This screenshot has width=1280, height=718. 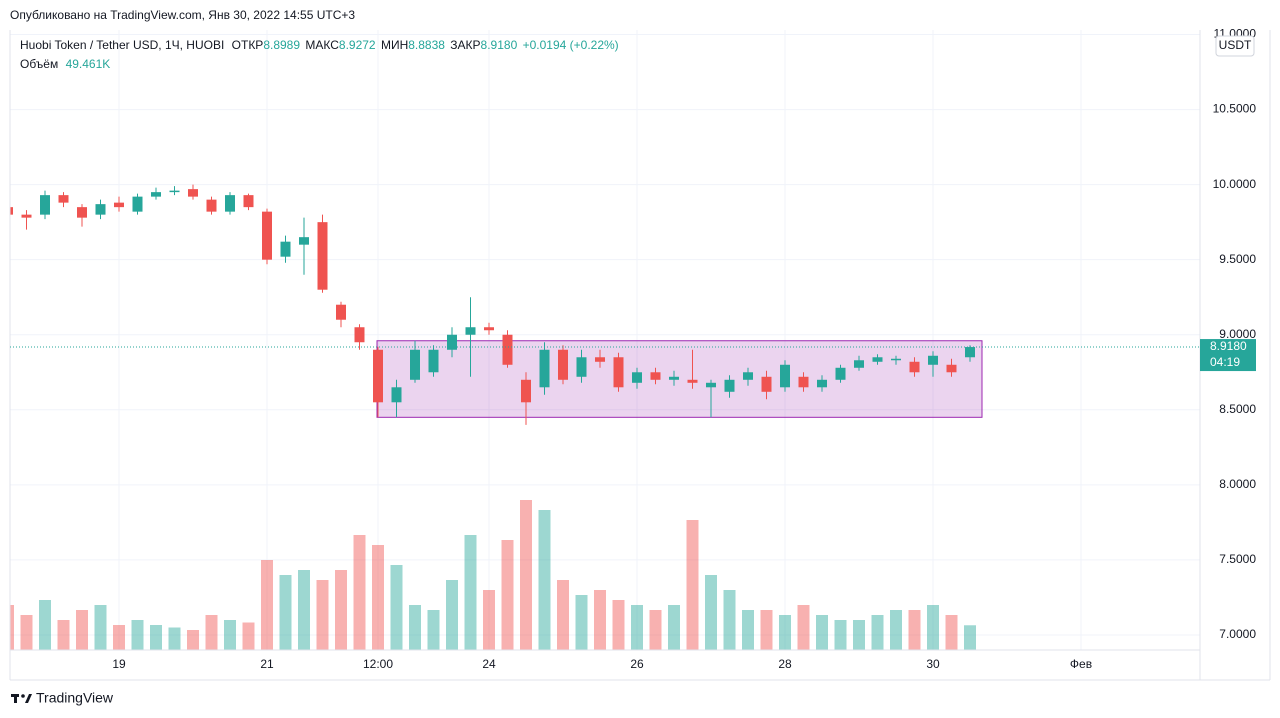 I want to click on y-tick-label: 9.0000, so click(x=1237, y=334).